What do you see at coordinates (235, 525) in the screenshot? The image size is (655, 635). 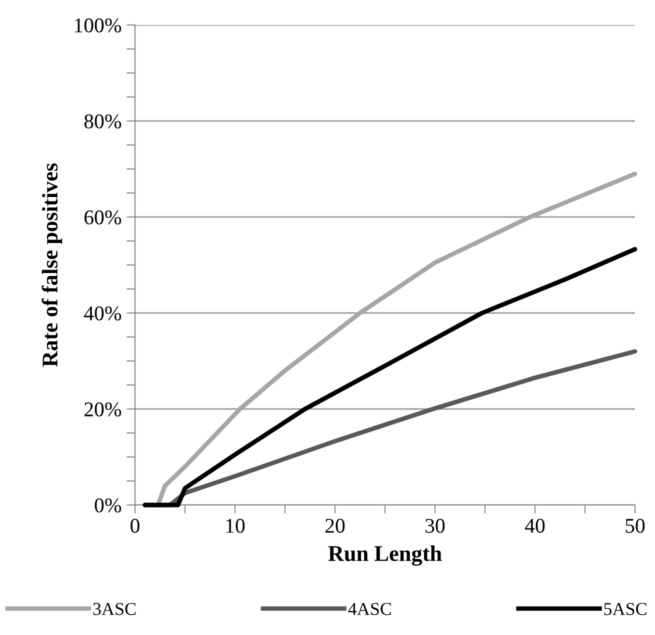 I see `x-tick-label: 10` at bounding box center [235, 525].